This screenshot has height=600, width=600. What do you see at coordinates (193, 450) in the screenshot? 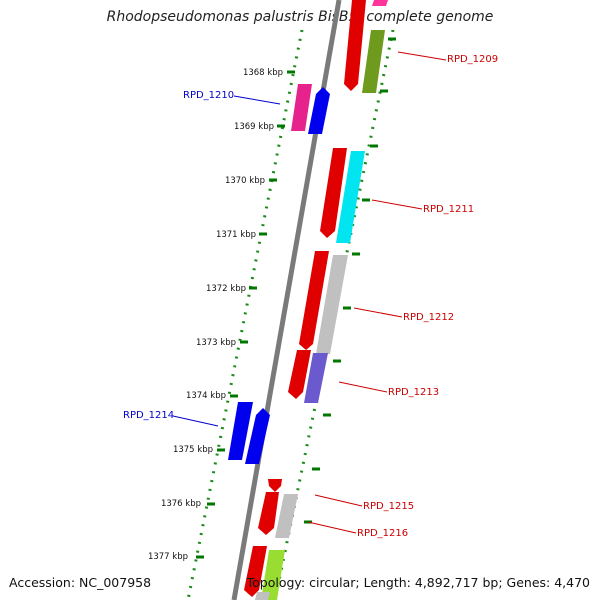
I see `tick-label: 1375 kbp` at bounding box center [193, 450].